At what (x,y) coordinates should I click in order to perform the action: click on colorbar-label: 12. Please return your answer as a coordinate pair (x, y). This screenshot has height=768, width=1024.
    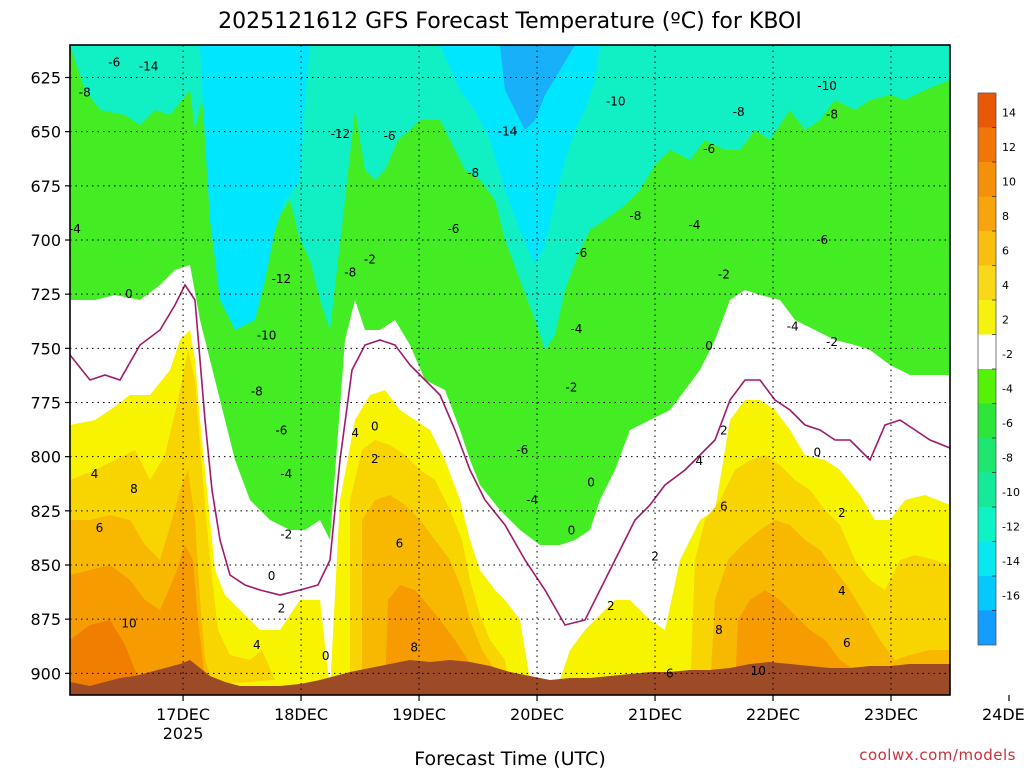
    Looking at the image, I should click on (1009, 147).